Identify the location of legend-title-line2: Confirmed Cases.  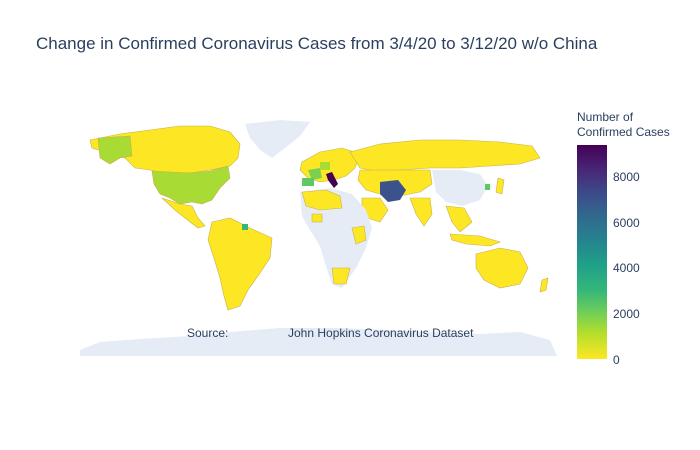
(623, 132).